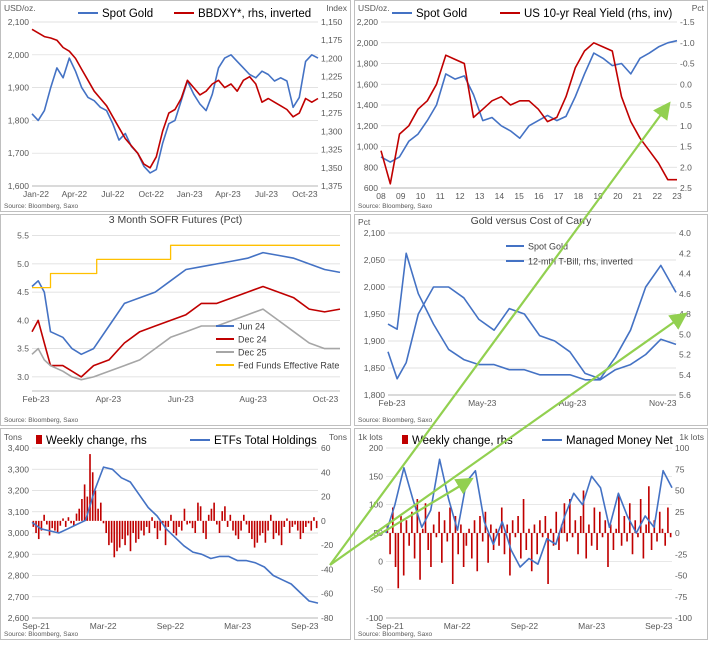 The height and width of the screenshot is (645, 708). What do you see at coordinates (685, 395) in the screenshot?
I see `y-right-tick-label: 5.6` at bounding box center [685, 395].